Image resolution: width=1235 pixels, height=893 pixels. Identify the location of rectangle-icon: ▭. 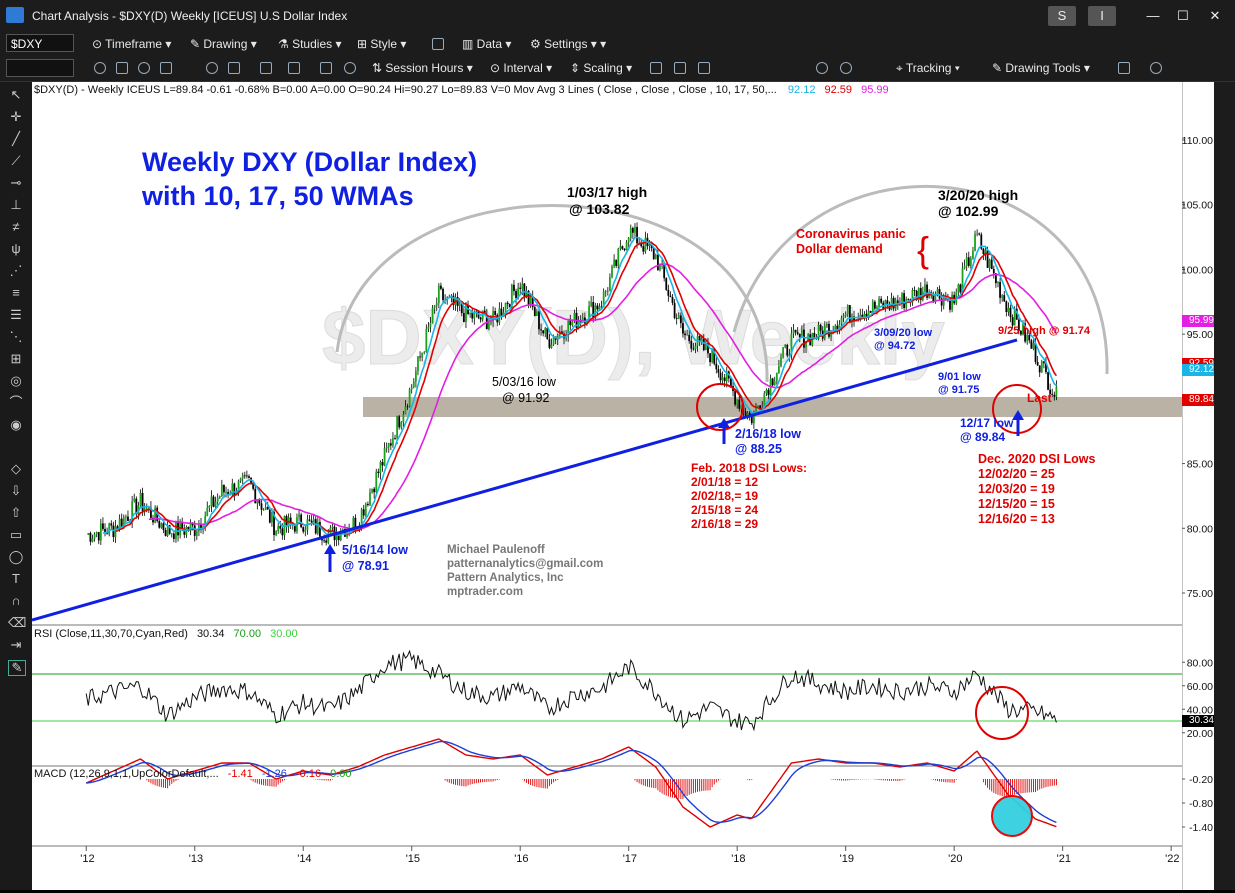
(16, 534).